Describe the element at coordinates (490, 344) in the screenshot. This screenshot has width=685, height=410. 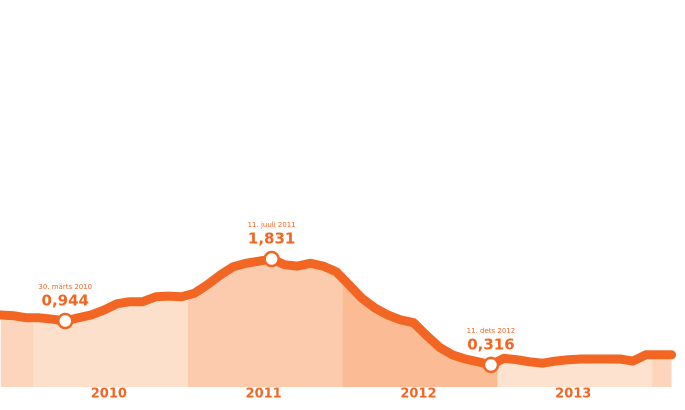
I see `data-label: 0,316` at that location.